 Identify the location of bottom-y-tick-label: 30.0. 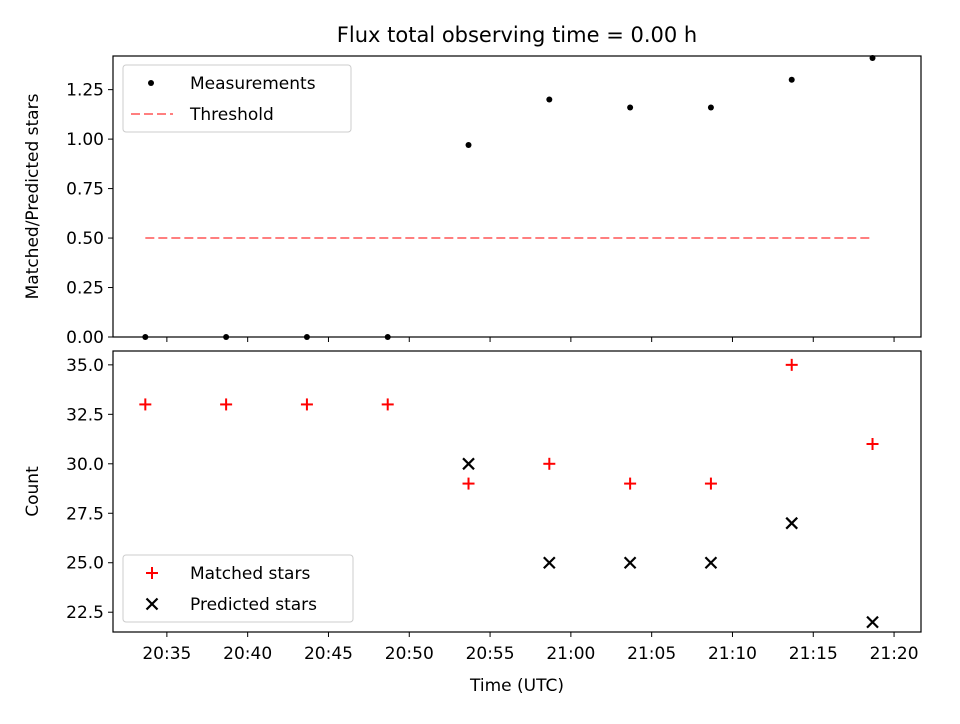
(85, 465).